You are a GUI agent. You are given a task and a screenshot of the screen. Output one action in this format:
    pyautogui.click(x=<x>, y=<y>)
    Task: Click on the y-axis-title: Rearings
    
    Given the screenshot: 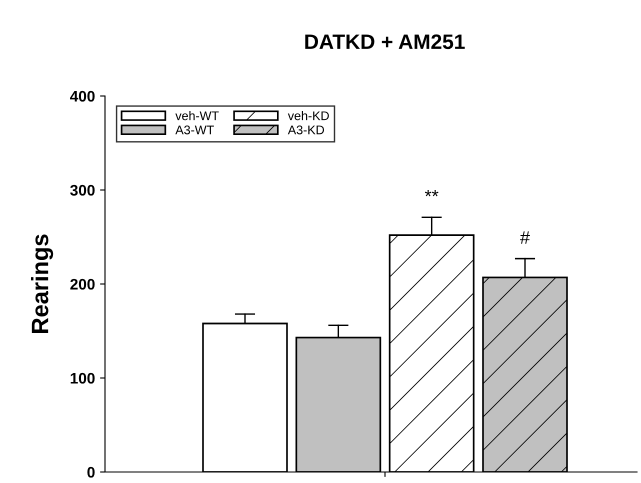 What is the action you would take?
    pyautogui.click(x=42, y=283)
    